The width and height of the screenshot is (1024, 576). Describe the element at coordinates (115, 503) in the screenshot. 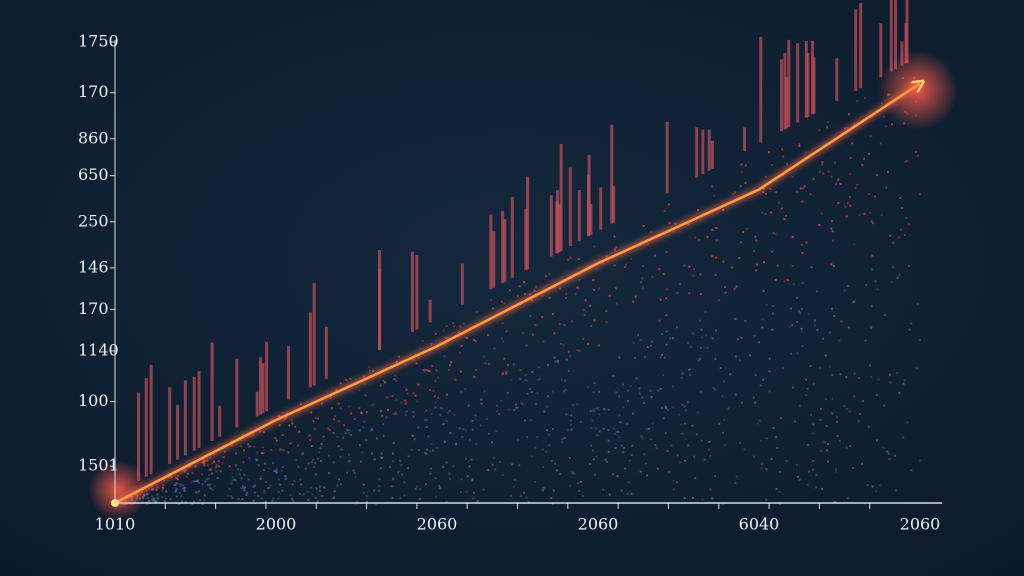

I see `origin-dot` at that location.